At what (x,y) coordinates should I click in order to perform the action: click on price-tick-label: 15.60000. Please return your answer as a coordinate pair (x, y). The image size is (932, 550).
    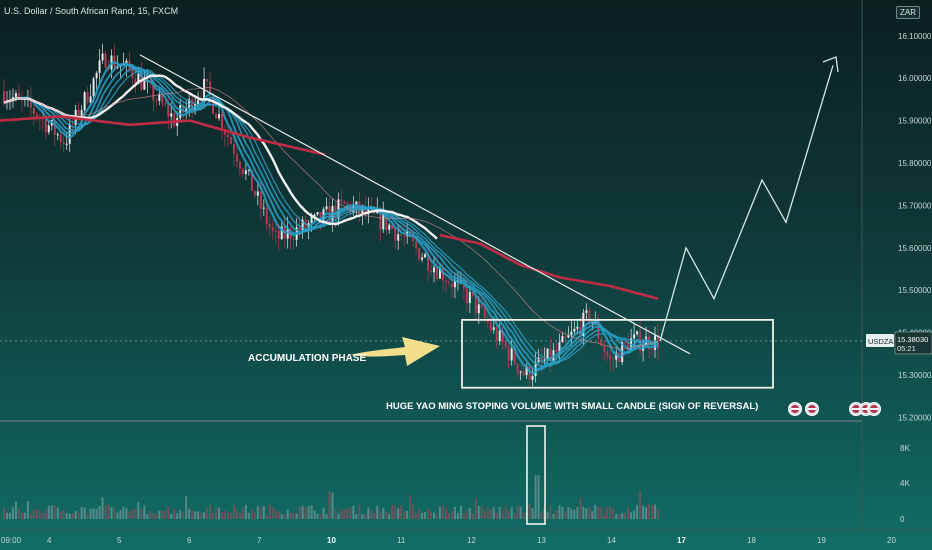
    Looking at the image, I should click on (915, 248).